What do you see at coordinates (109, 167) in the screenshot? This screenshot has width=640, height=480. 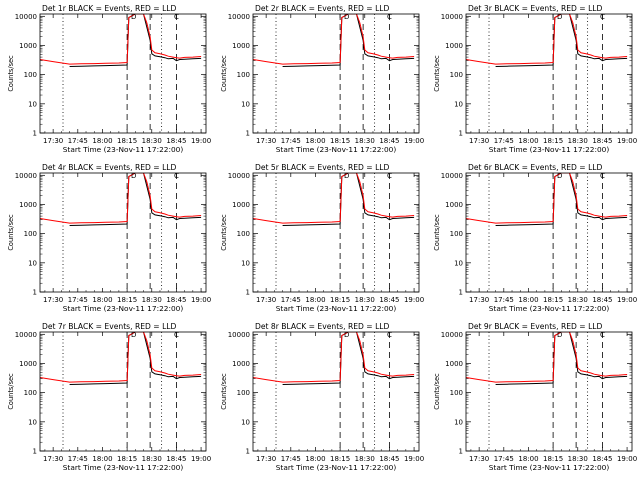 I see `chart-title: Det 4r BLACK = Events, RED = LLD` at bounding box center [109, 167].